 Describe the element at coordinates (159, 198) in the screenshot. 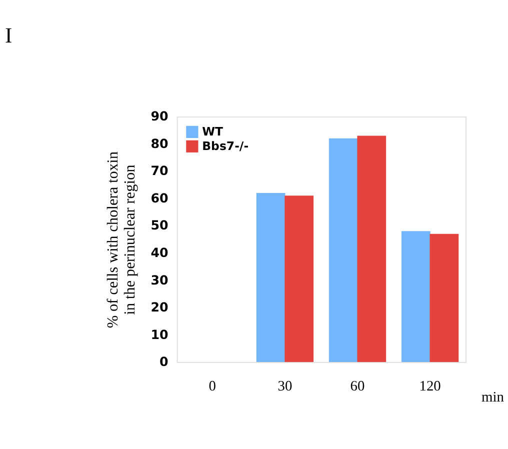

I see `y-tick-label: 60` at that location.